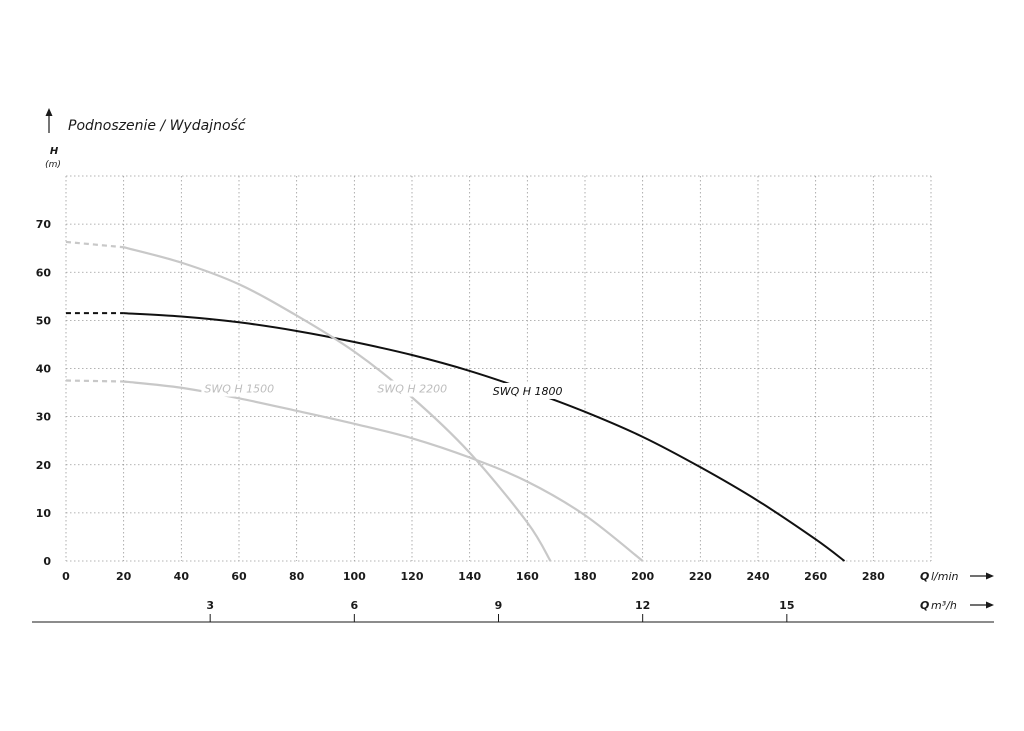 The image size is (1024, 731). Describe the element at coordinates (66, 576) in the screenshot. I see `x-tick-label: 0` at that location.